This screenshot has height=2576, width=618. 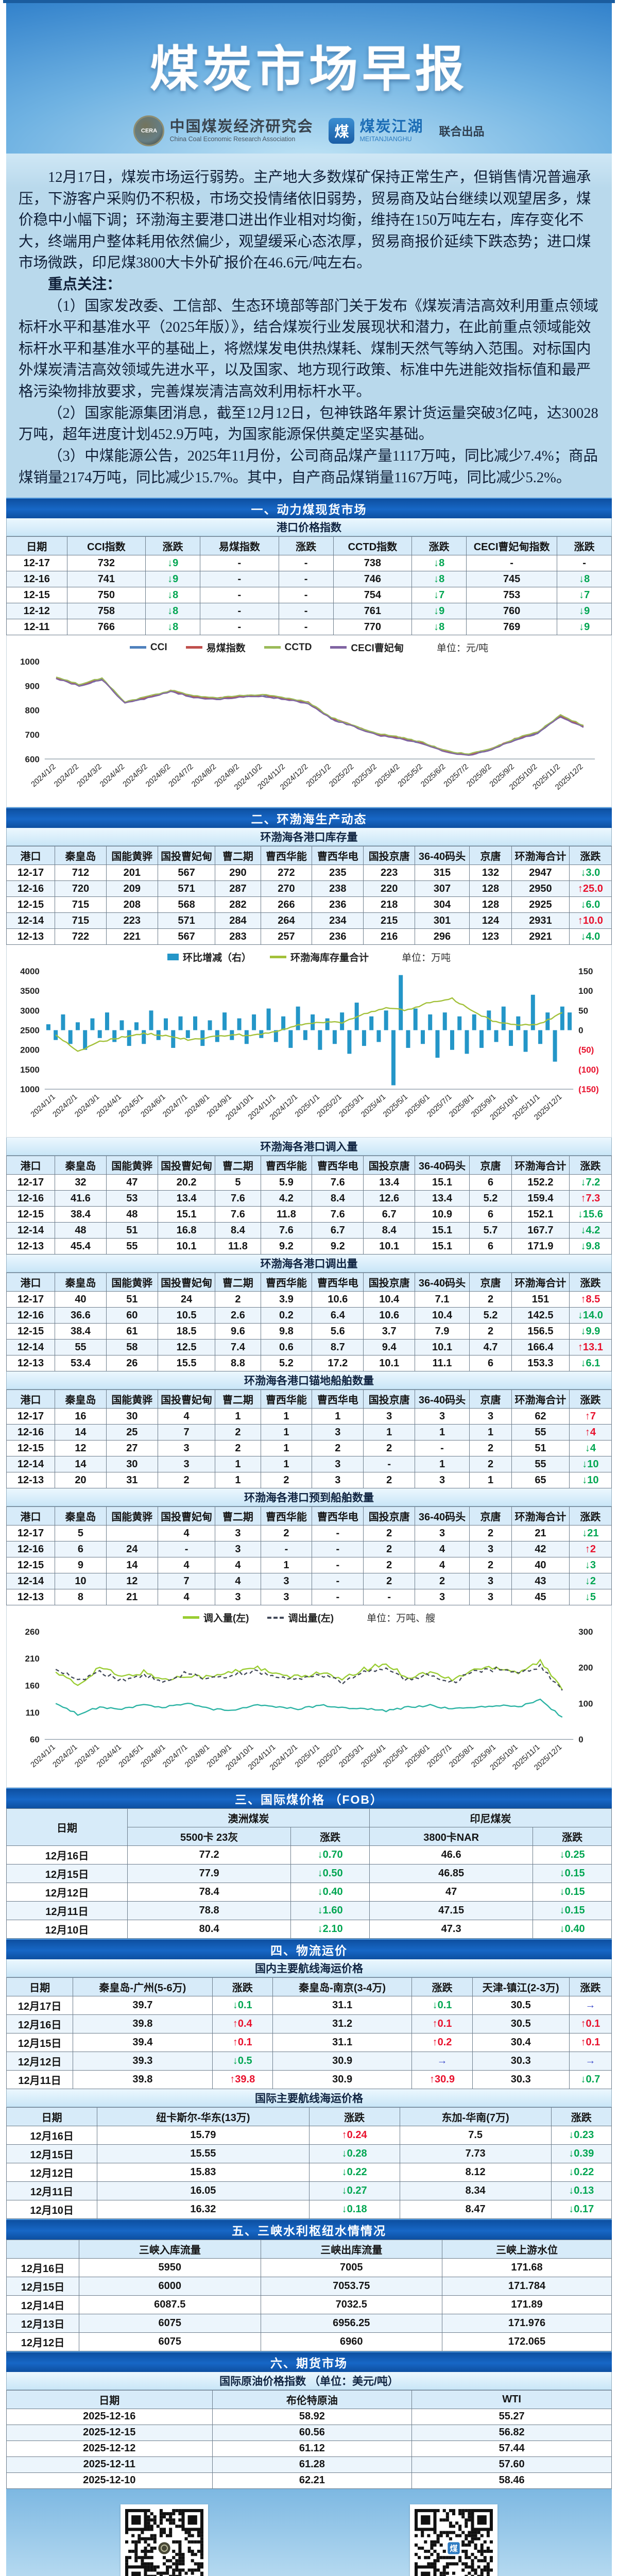 I want to click on table-cell: ↓4.2, so click(x=591, y=1230).